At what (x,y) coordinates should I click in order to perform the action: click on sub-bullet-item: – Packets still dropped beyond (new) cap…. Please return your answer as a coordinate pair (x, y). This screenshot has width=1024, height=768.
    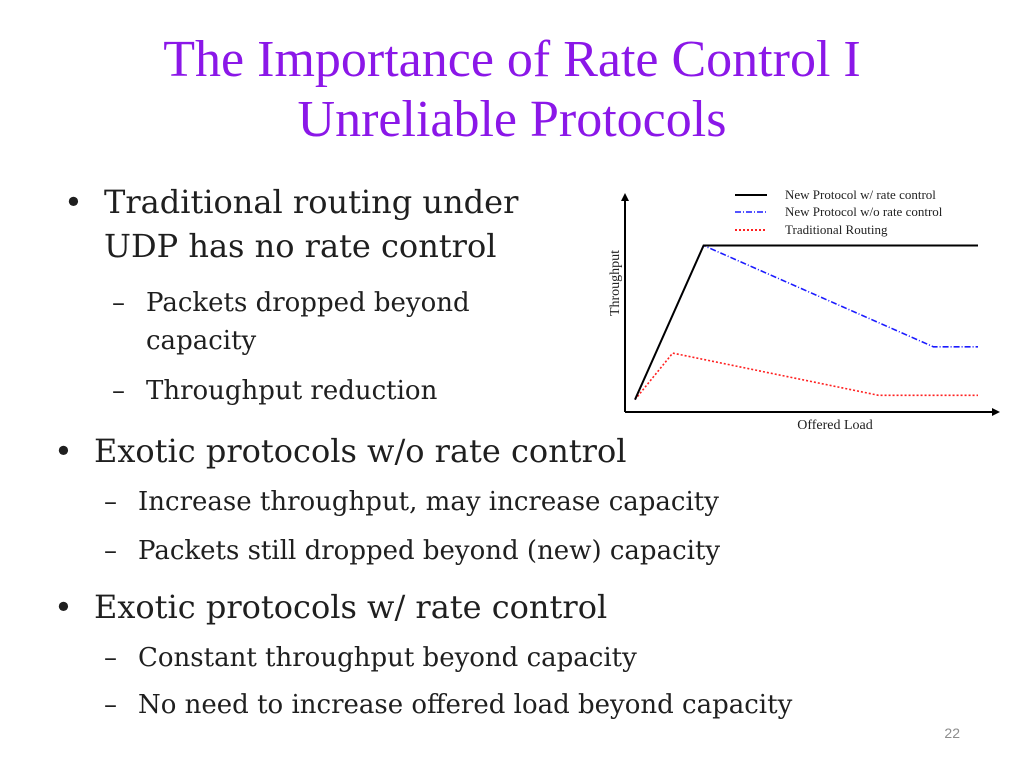
    Looking at the image, I should click on (412, 551).